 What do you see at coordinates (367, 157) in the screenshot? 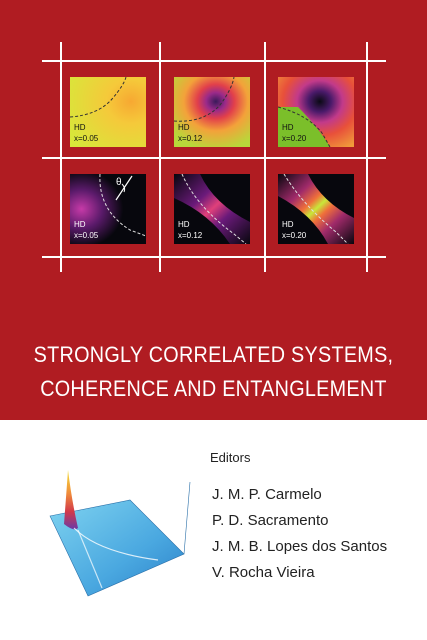
I see `grid-line-v-right` at bounding box center [367, 157].